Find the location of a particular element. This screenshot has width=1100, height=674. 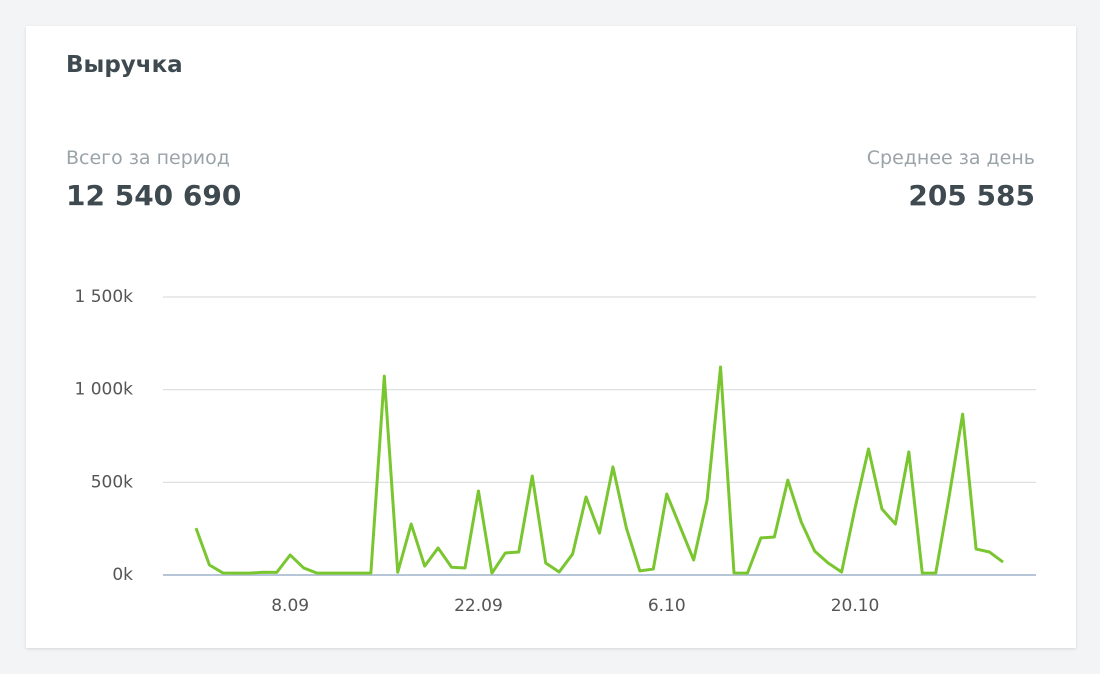

x-tick-label: 8.09 is located at coordinates (290, 606).